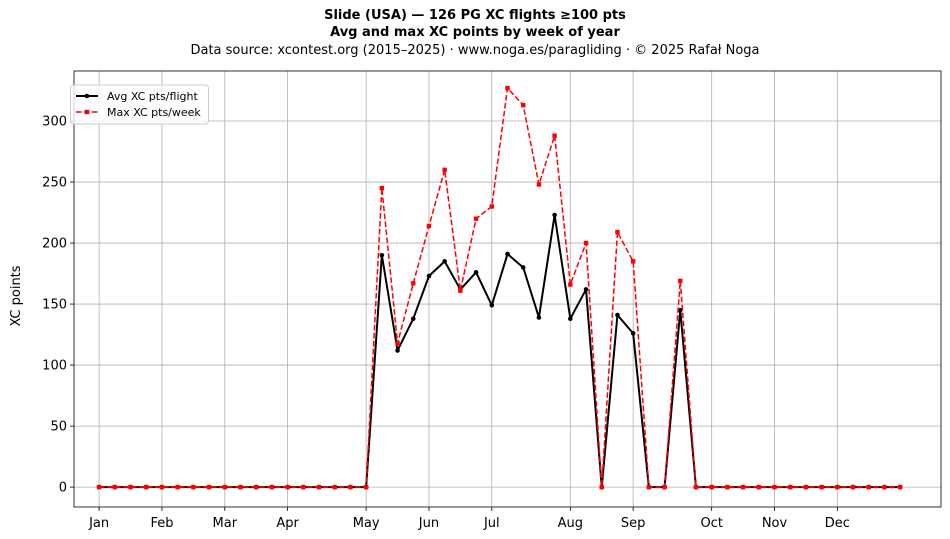 The width and height of the screenshot is (950, 539). I want to click on x-tick-label: Dec, so click(837, 523).